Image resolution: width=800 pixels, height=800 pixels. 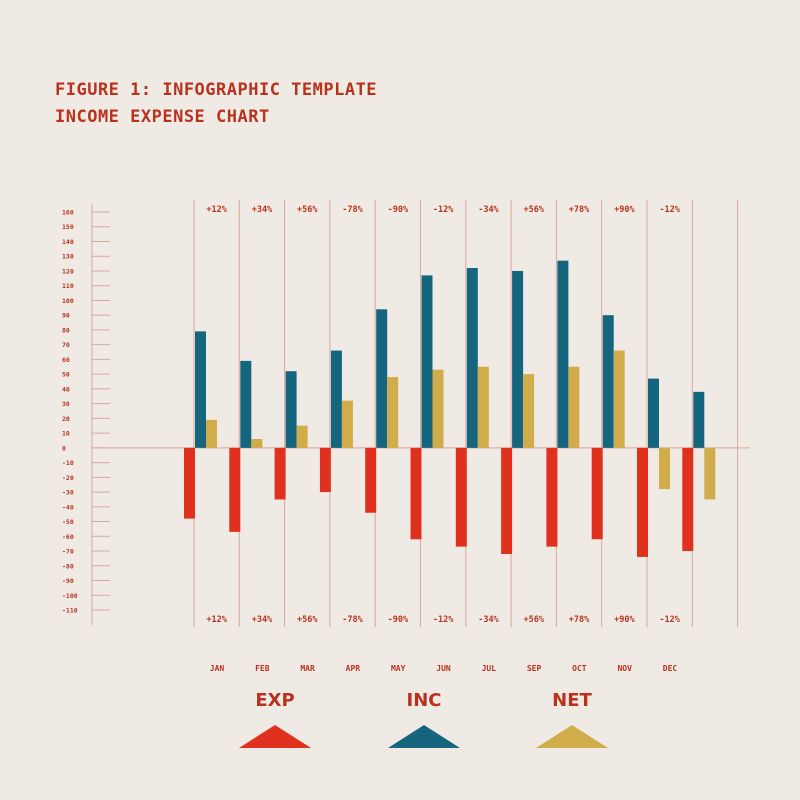 What do you see at coordinates (68, 271) in the screenshot?
I see `y-tick-label: 120` at bounding box center [68, 271].